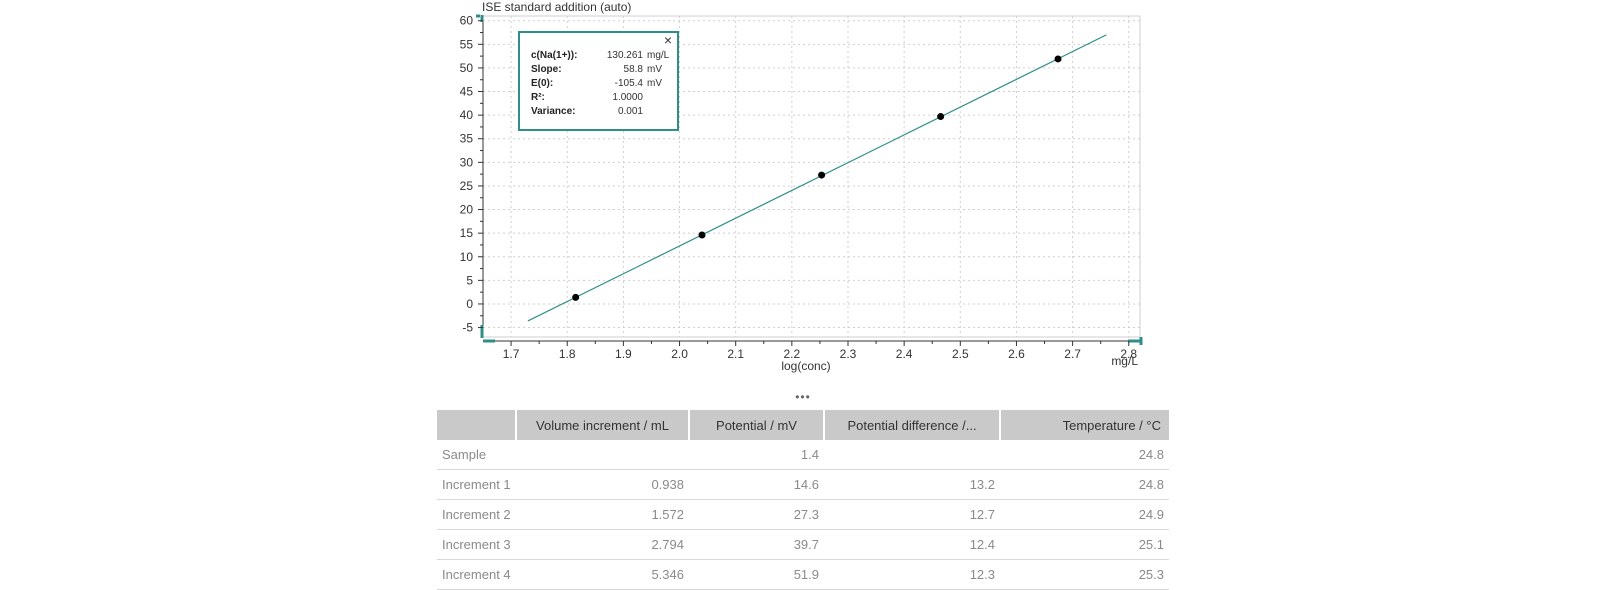  What do you see at coordinates (756, 574) in the screenshot?
I see `cell-potential: 51.9` at bounding box center [756, 574].